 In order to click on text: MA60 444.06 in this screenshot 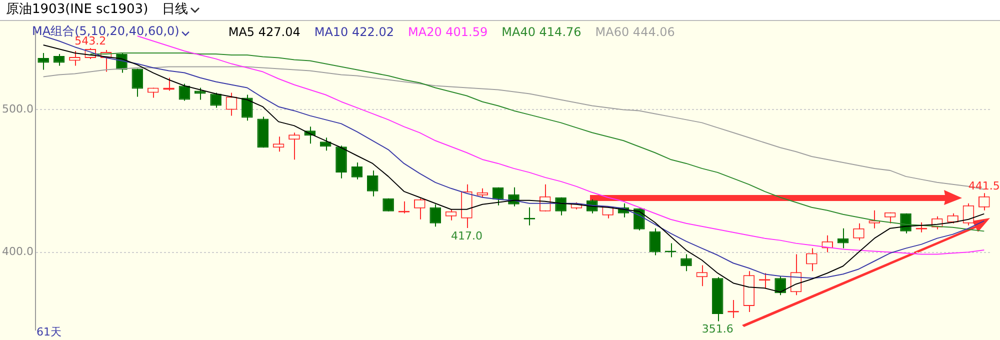, I will do `click(635, 31)`.